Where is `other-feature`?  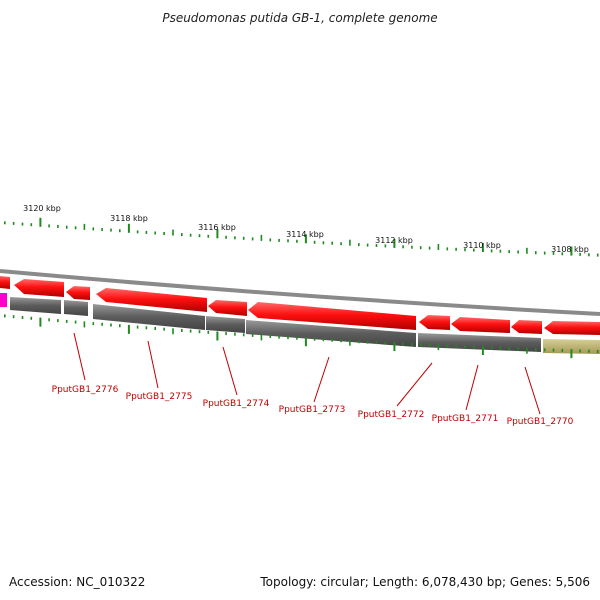 other-feature is located at coordinates (571, 346).